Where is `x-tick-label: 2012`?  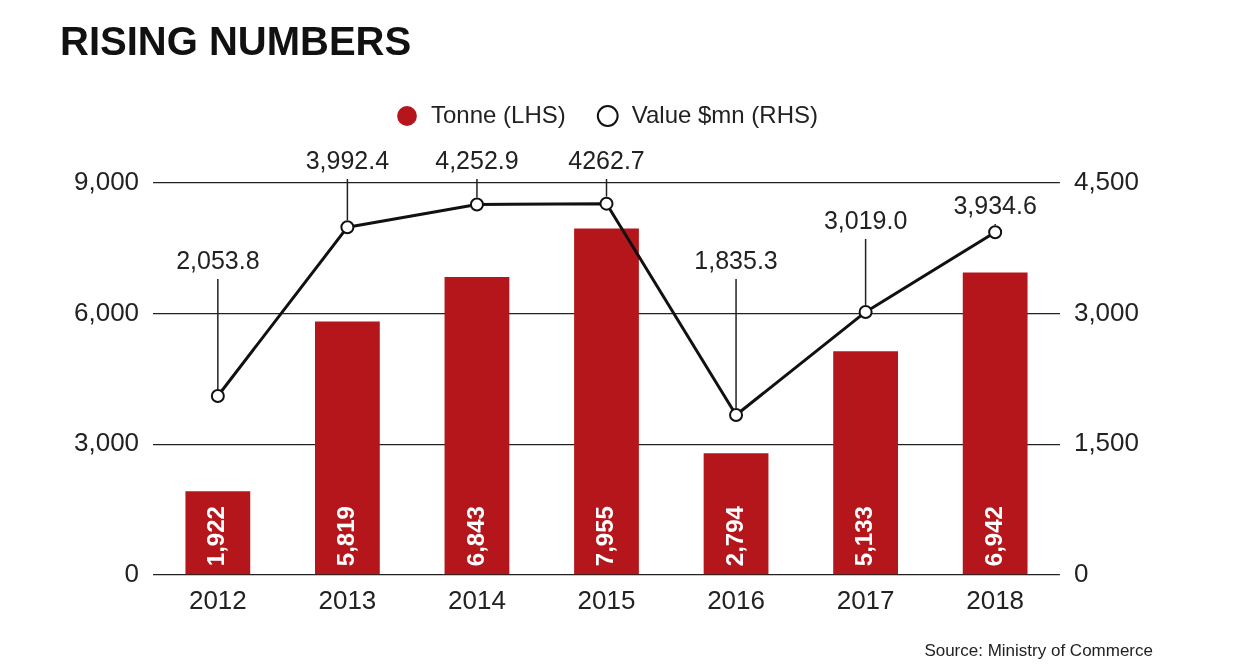 x-tick-label: 2012 is located at coordinates (217, 599).